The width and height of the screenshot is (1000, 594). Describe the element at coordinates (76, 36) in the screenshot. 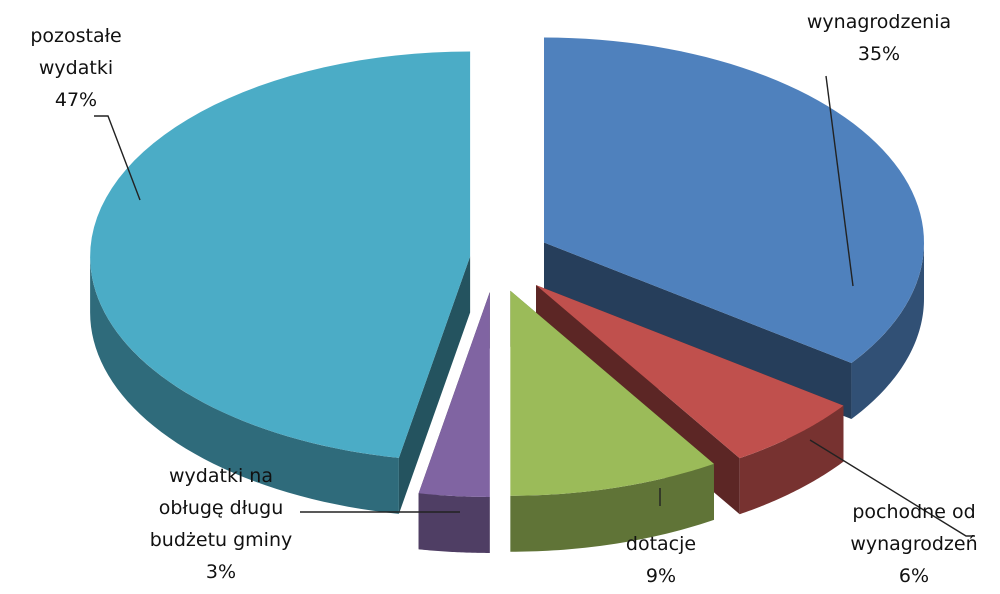

I see `label-pozostale-line-1: pozostałe` at that location.